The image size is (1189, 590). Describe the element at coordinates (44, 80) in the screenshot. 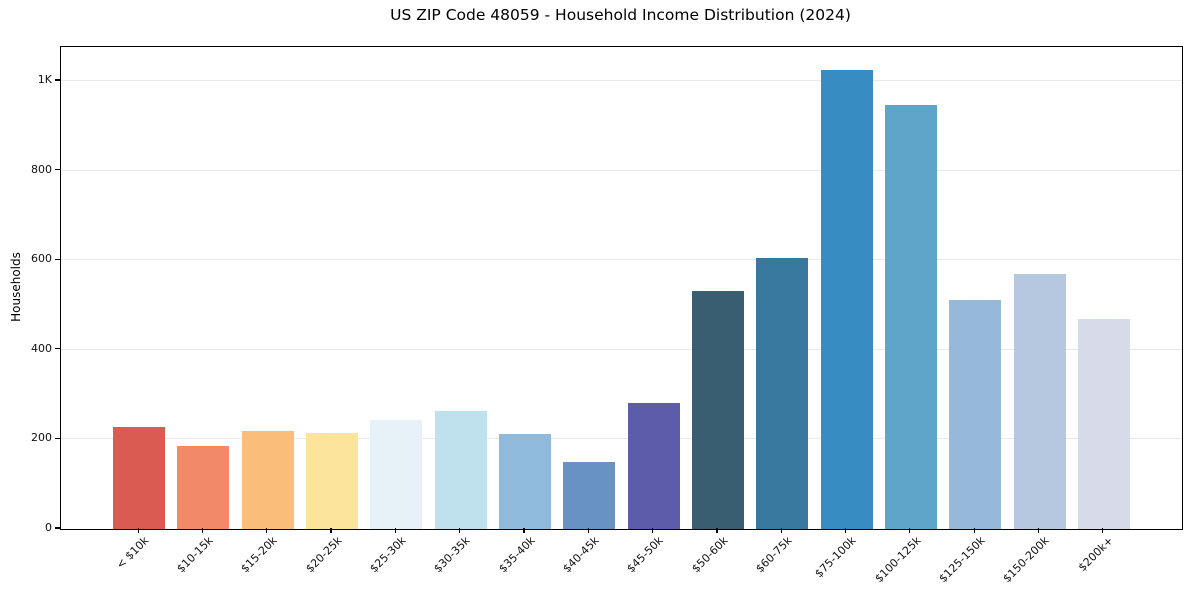

I see `ytick-label-1K: 1K` at that location.